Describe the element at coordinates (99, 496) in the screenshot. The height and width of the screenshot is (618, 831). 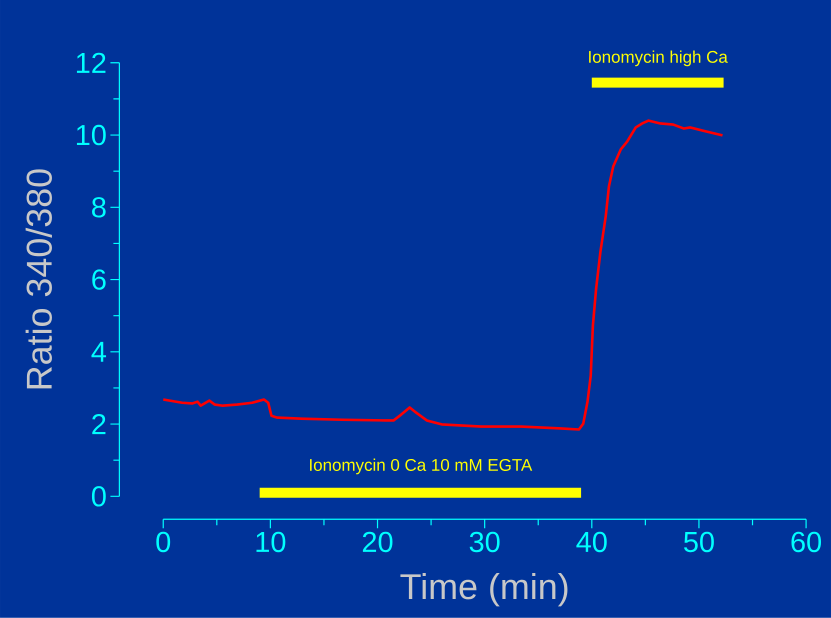
I see `y-tick-label: 0` at that location.